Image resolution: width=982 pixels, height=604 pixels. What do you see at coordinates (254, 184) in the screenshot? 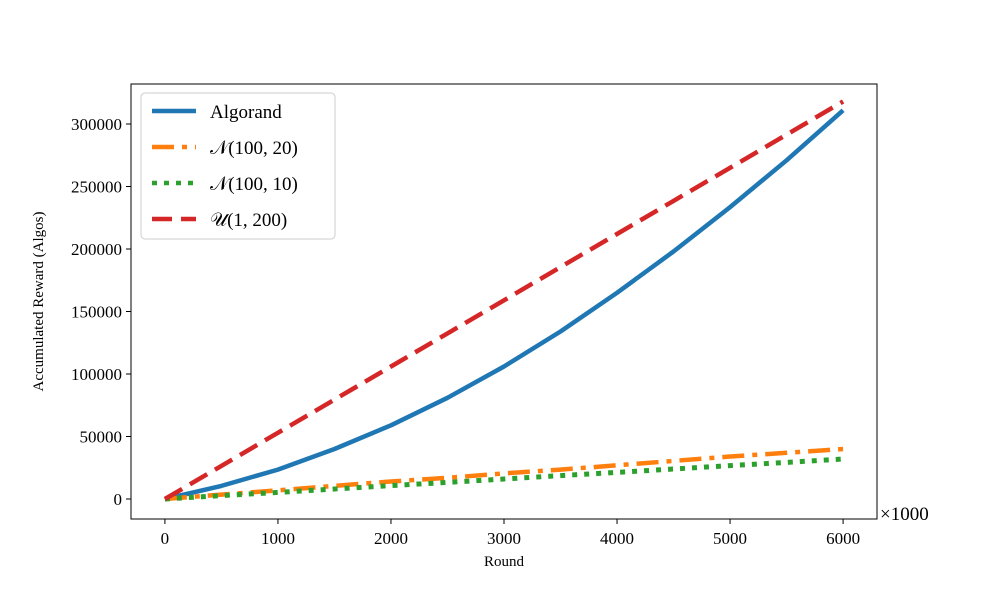
I see `legend-label-2: 𝒩(100, 10)` at bounding box center [254, 184].